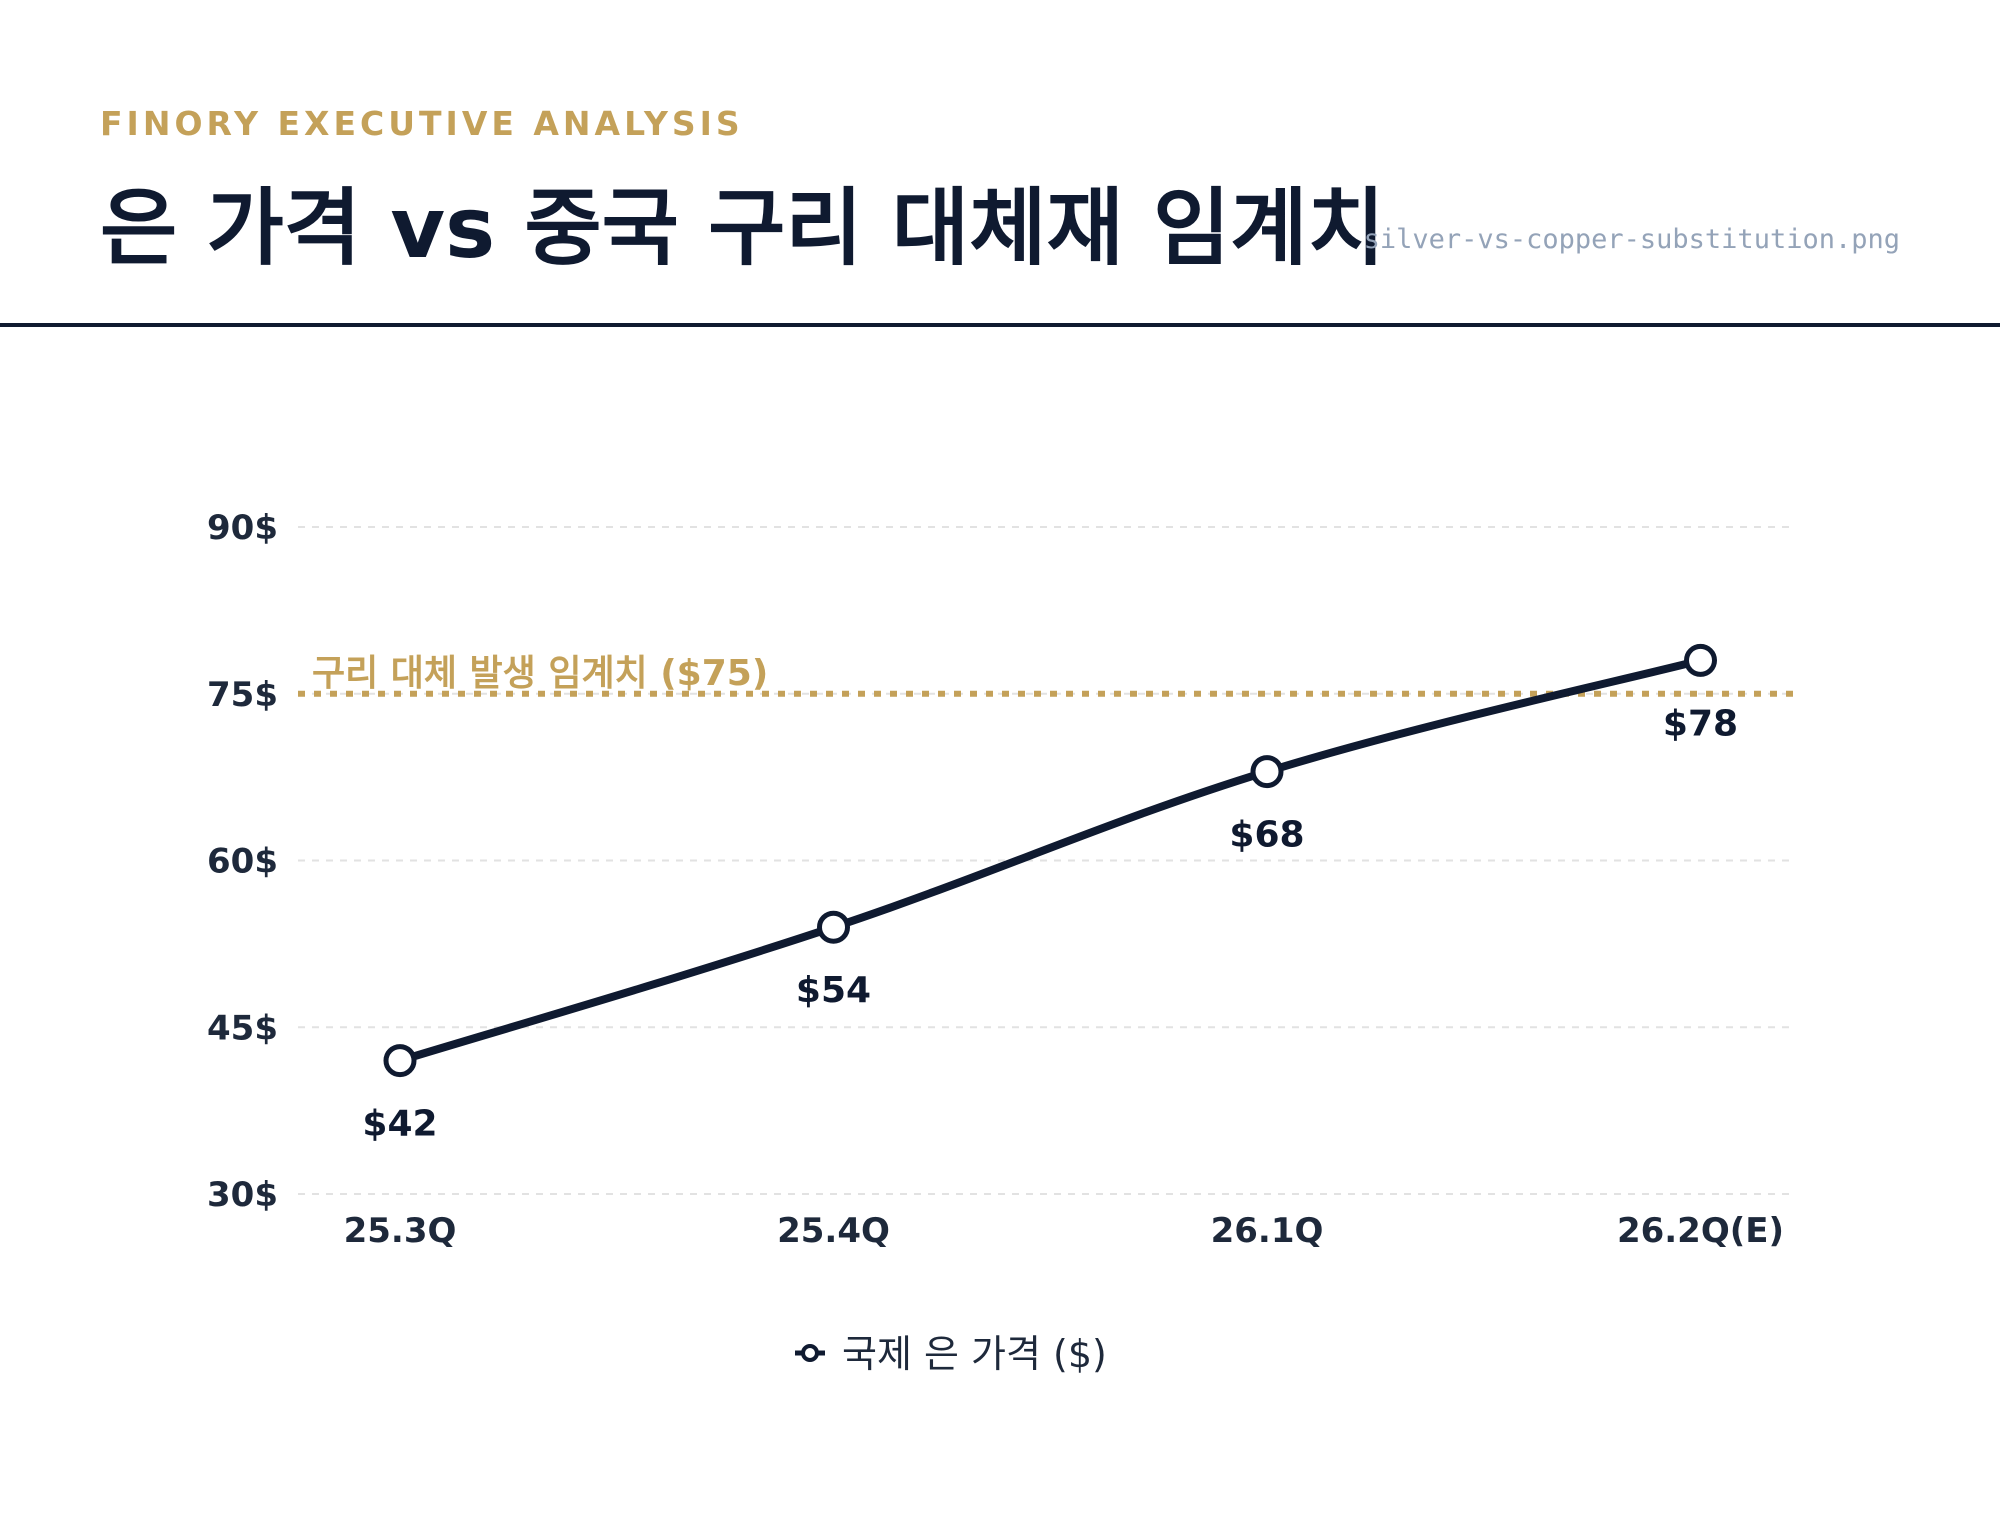 This screenshot has width=2000, height=1530. I want to click on legend: 국제 은 가격 ($), so click(951, 1354).